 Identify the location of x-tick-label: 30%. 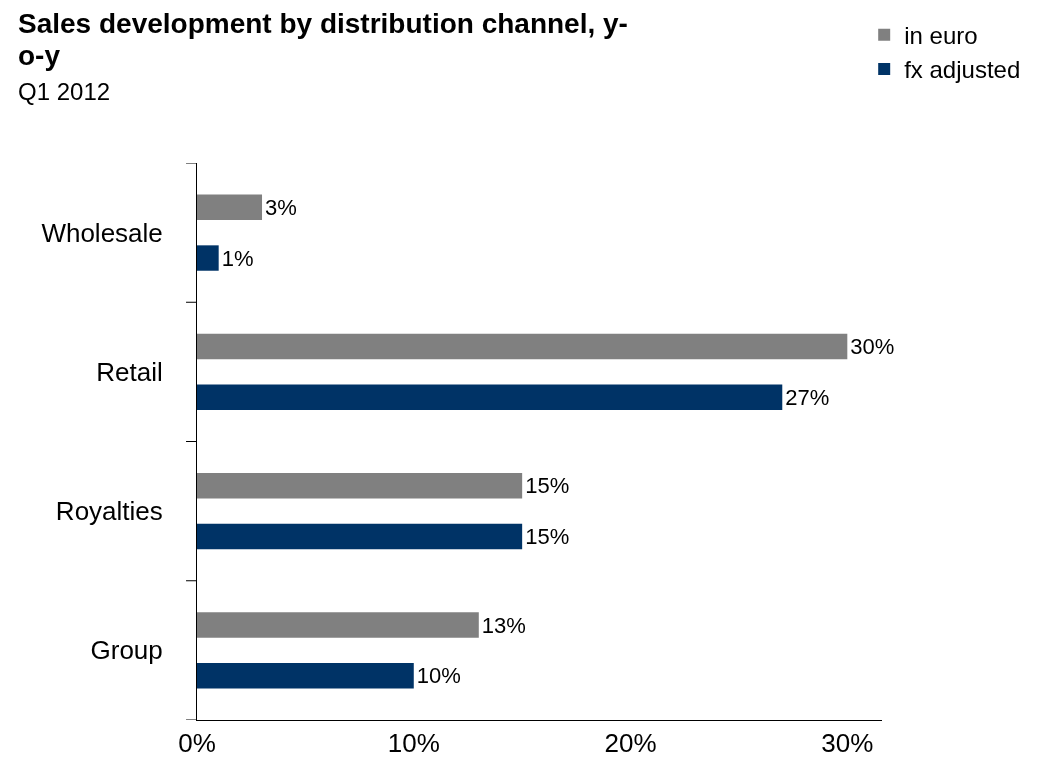
(847, 743).